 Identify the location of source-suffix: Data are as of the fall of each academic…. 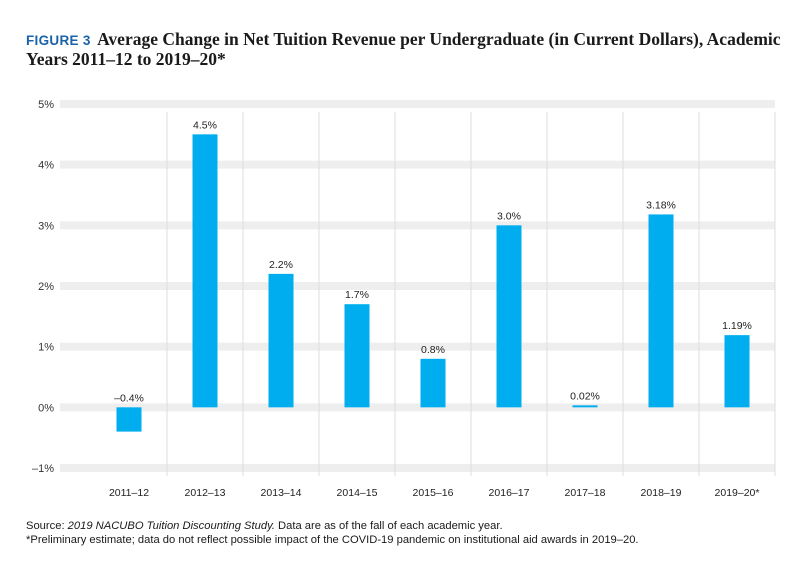
(388, 526).